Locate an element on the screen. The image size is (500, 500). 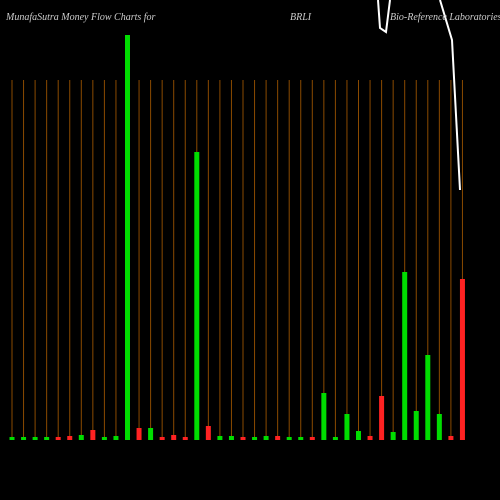
price-line is located at coordinates (419, 95).